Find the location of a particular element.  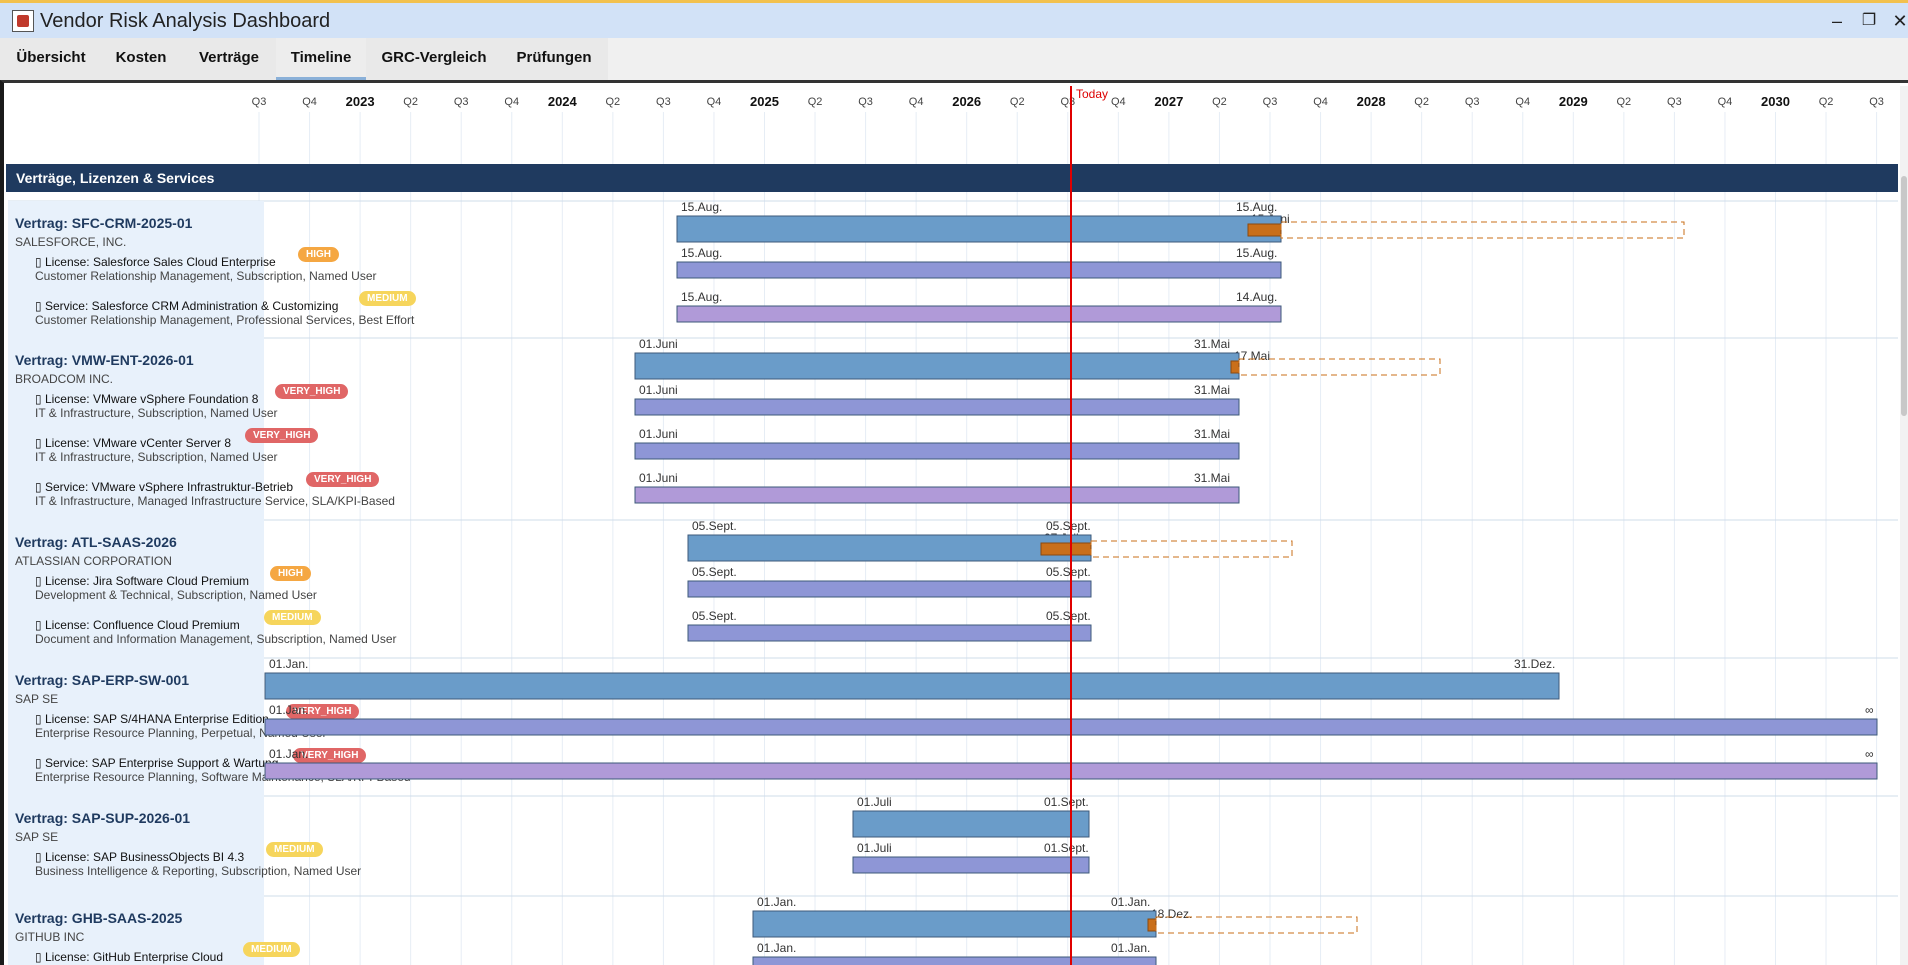

axis-tick-label: 2027 is located at coordinates (1169, 101).